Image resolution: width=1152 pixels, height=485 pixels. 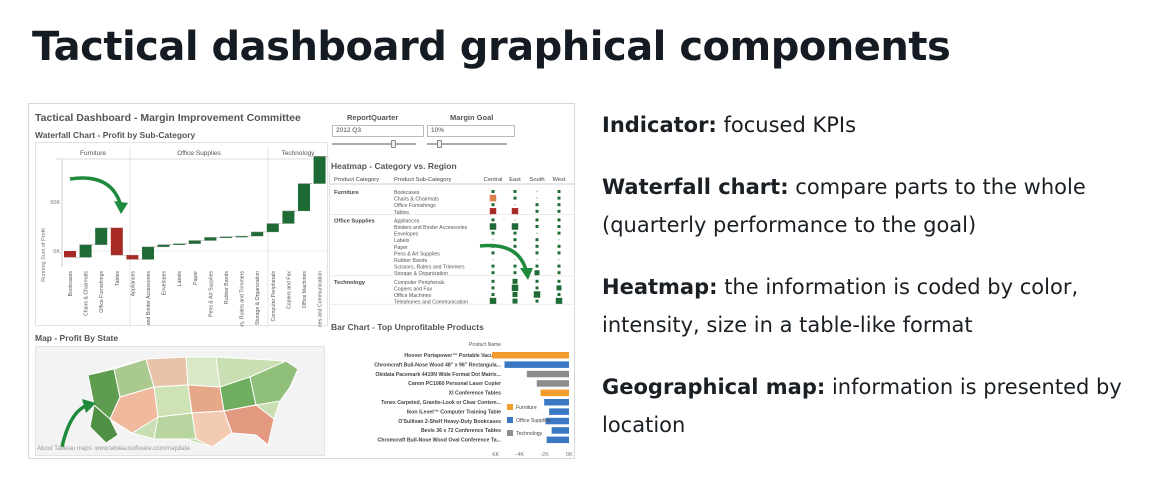 I want to click on heatmap-subcategory-label: Copiers and Fax, so click(x=413, y=289).